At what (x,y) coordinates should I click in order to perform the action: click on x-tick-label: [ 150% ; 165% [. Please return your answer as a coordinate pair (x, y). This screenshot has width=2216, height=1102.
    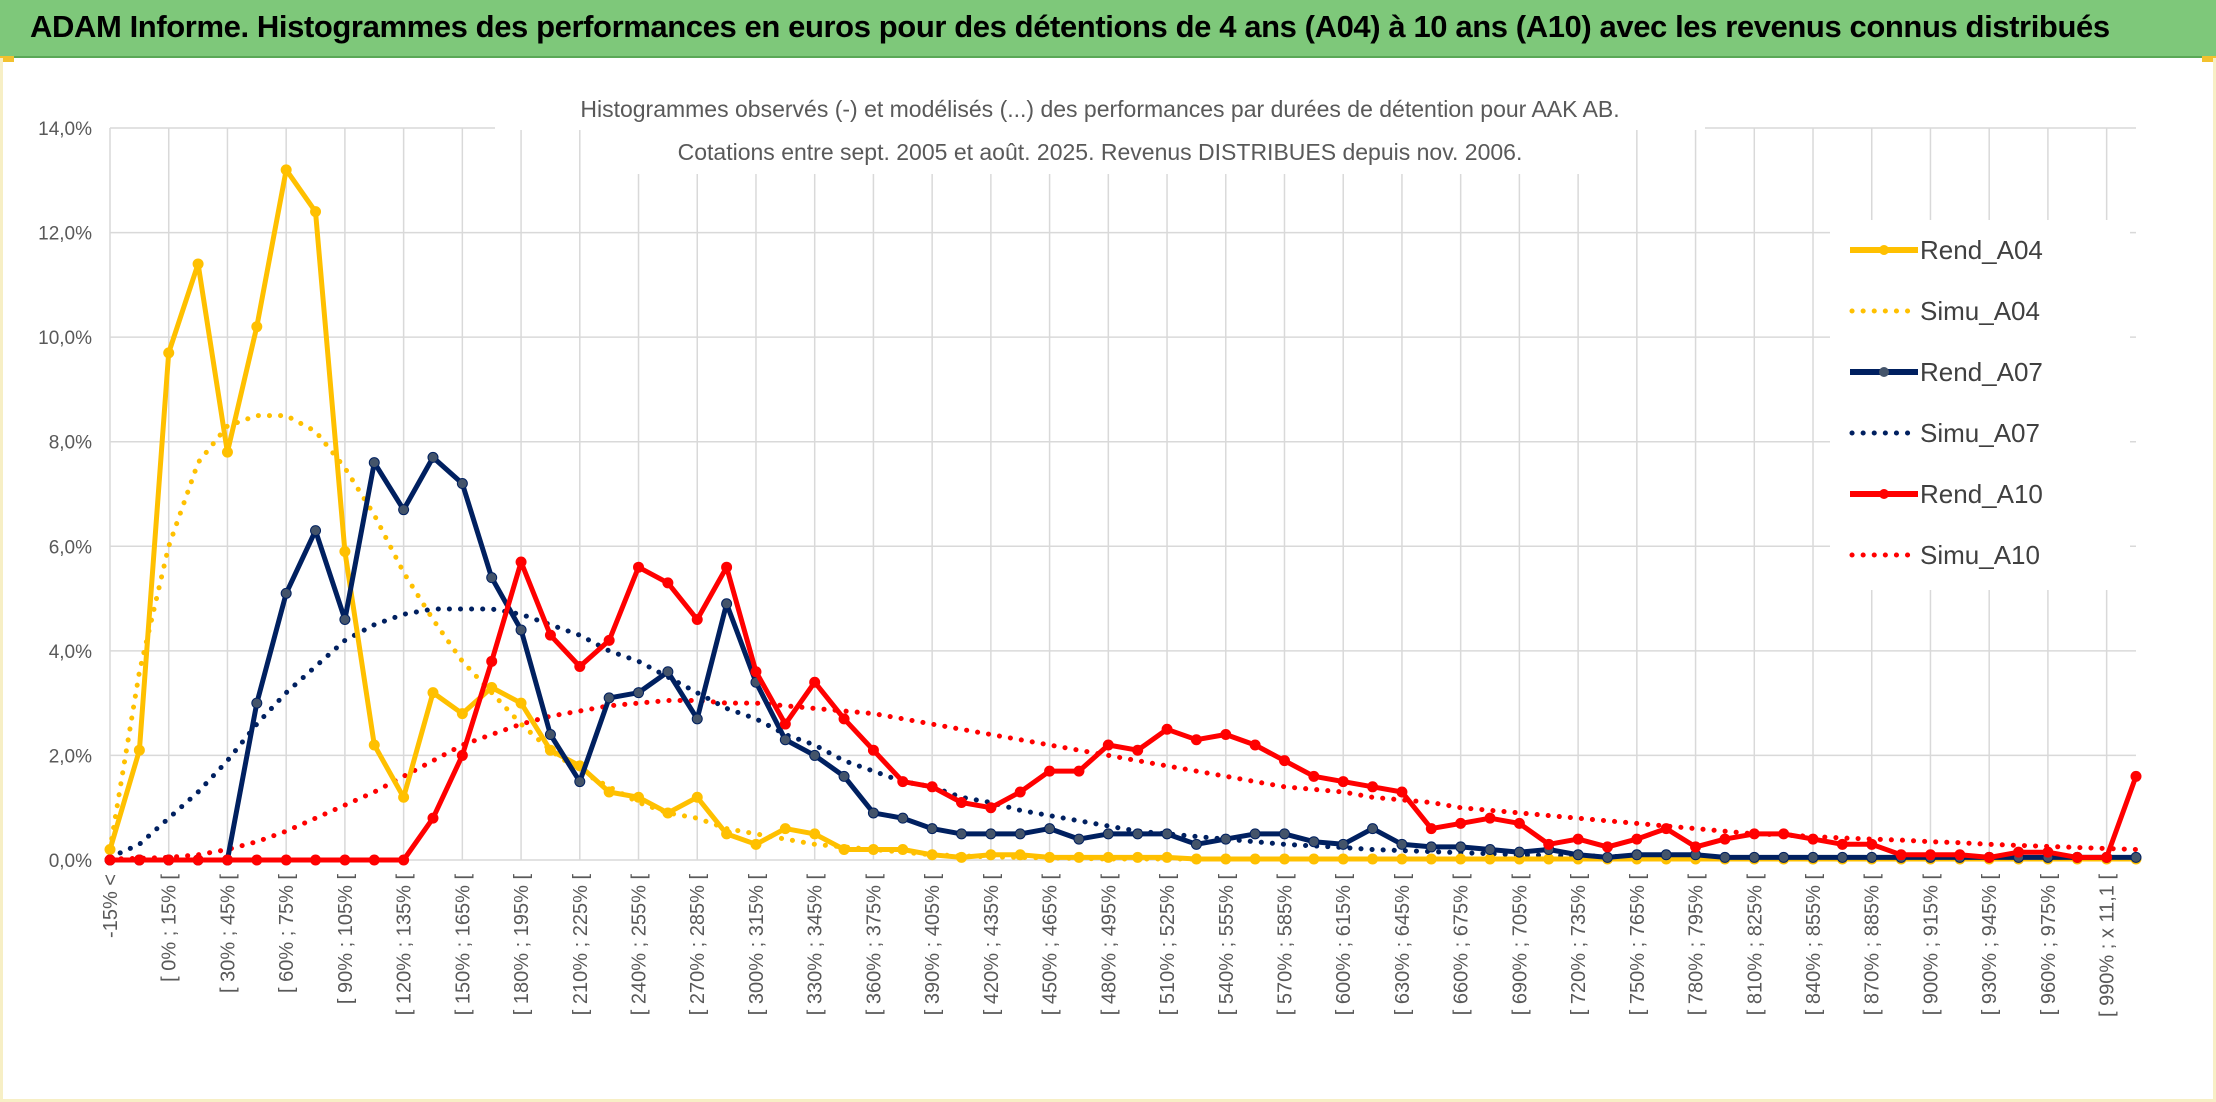
    Looking at the image, I should click on (463, 945).